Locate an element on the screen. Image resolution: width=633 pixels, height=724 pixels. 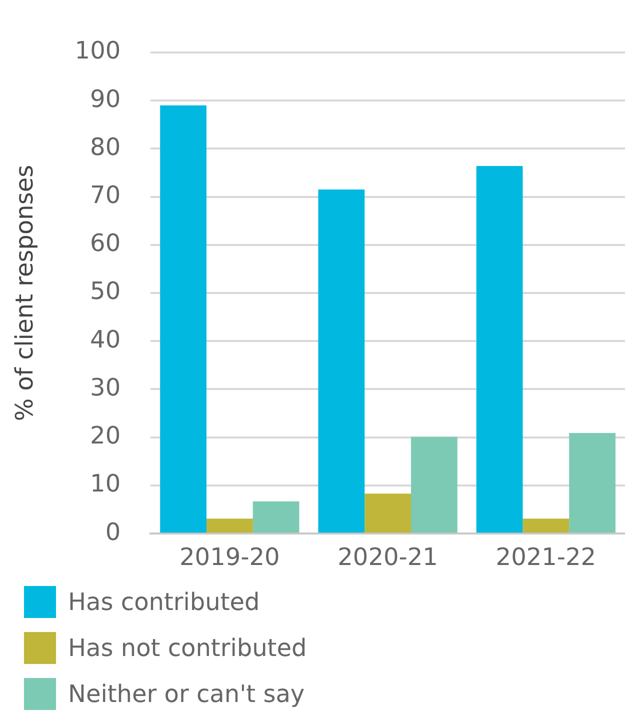
y-tick-label: 20 is located at coordinates (105, 436).